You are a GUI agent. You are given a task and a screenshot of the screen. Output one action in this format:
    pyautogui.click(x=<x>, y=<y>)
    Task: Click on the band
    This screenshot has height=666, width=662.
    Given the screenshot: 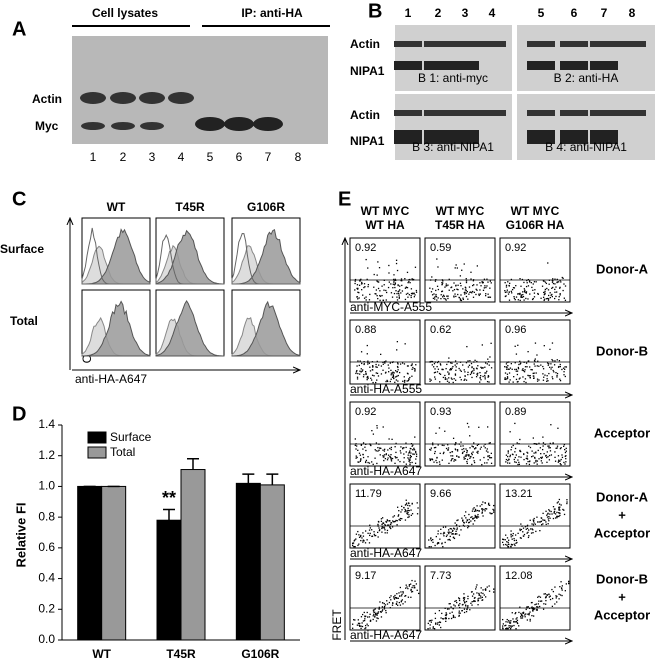 What is the action you would take?
    pyautogui.click(x=632, y=113)
    